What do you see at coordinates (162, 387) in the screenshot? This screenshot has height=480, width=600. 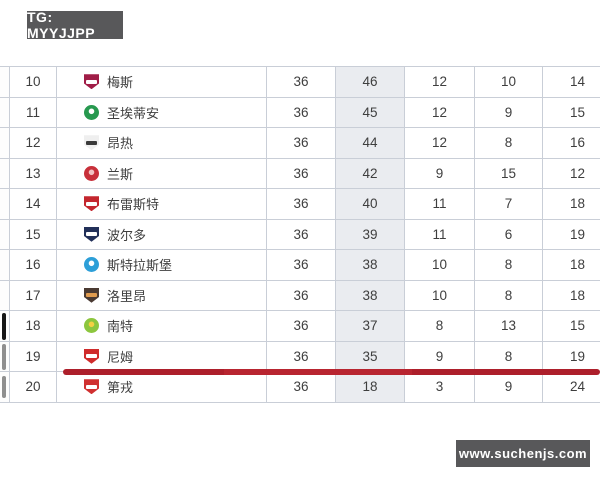 I see `team-cell: 第戎` at bounding box center [162, 387].